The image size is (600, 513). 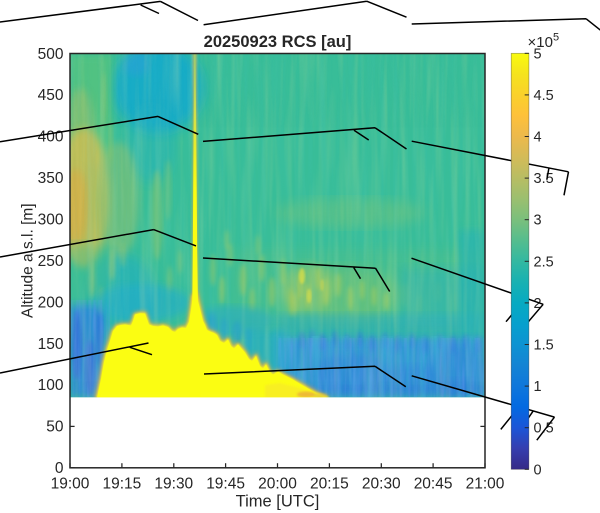 I want to click on svg-text: 20:00, so click(x=277, y=484).